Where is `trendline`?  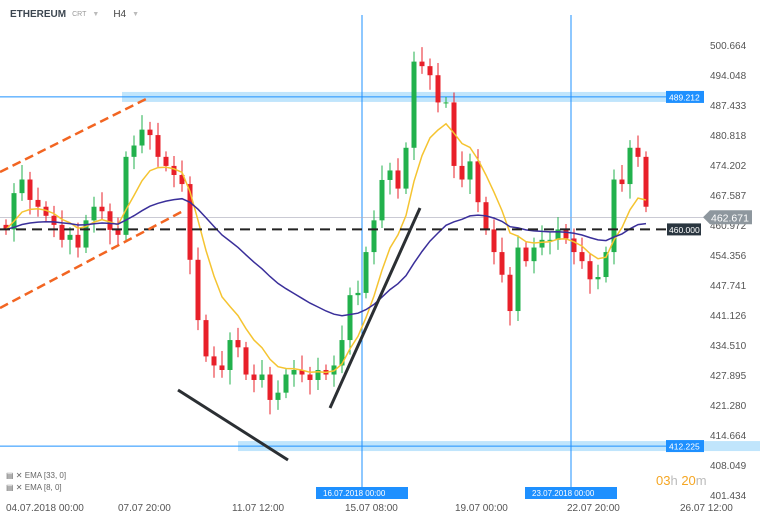
trendline is located at coordinates (375, 308).